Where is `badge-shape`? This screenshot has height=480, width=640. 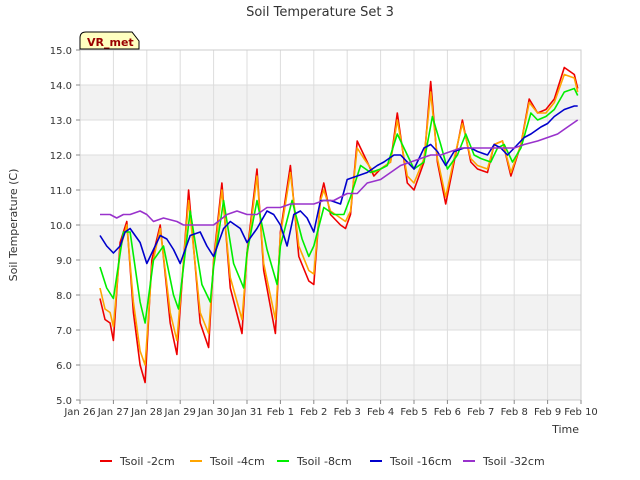
badge-shape is located at coordinates (109, 40).